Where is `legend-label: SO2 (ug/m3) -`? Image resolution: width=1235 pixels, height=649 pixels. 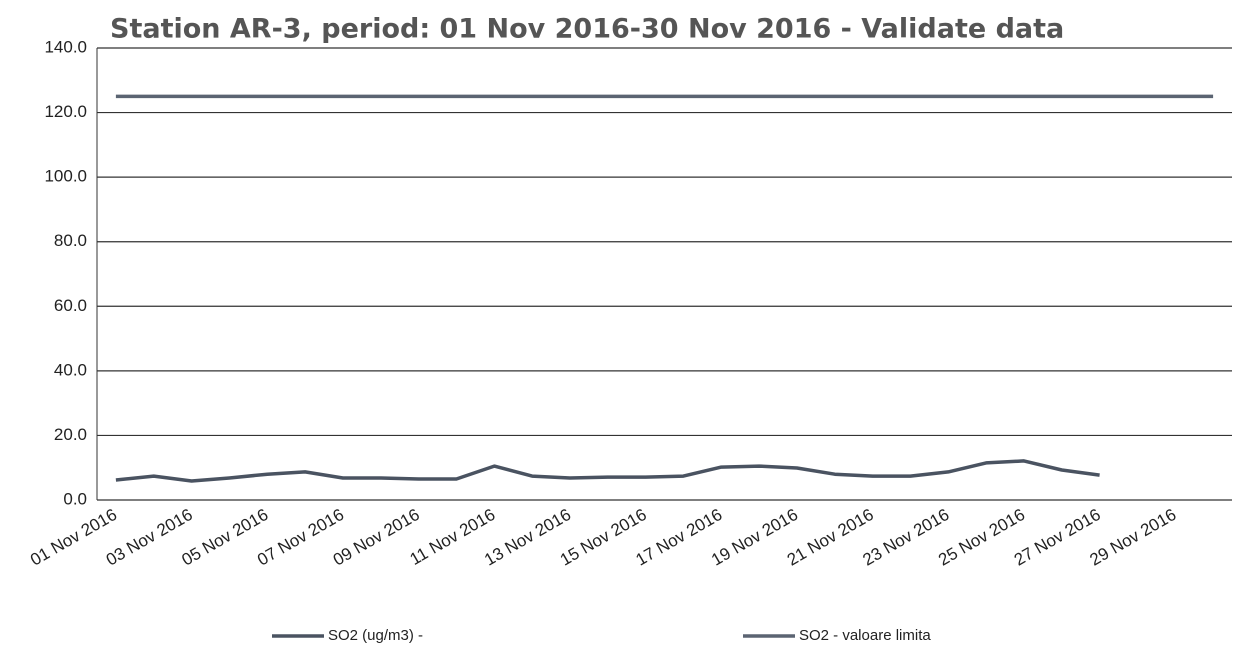
legend-label: SO2 (ug/m3) - is located at coordinates (375, 635).